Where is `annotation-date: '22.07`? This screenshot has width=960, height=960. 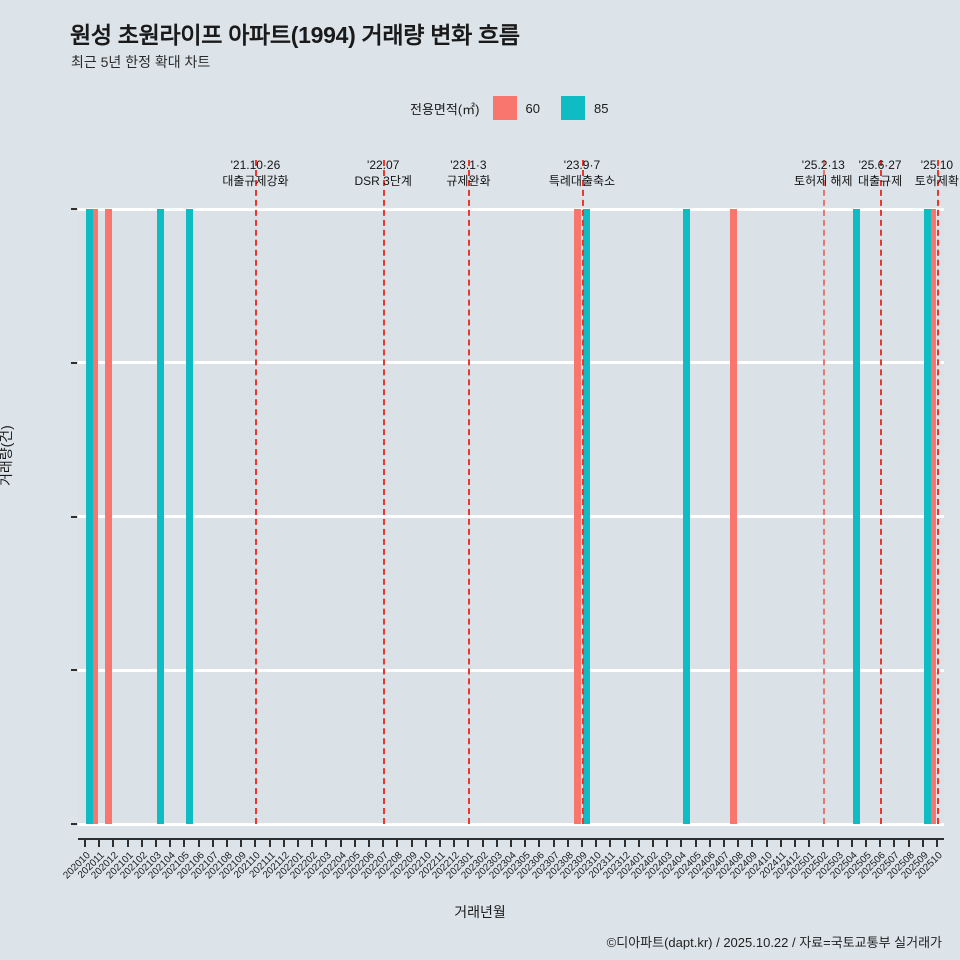 annotation-date: '22.07 is located at coordinates (383, 165).